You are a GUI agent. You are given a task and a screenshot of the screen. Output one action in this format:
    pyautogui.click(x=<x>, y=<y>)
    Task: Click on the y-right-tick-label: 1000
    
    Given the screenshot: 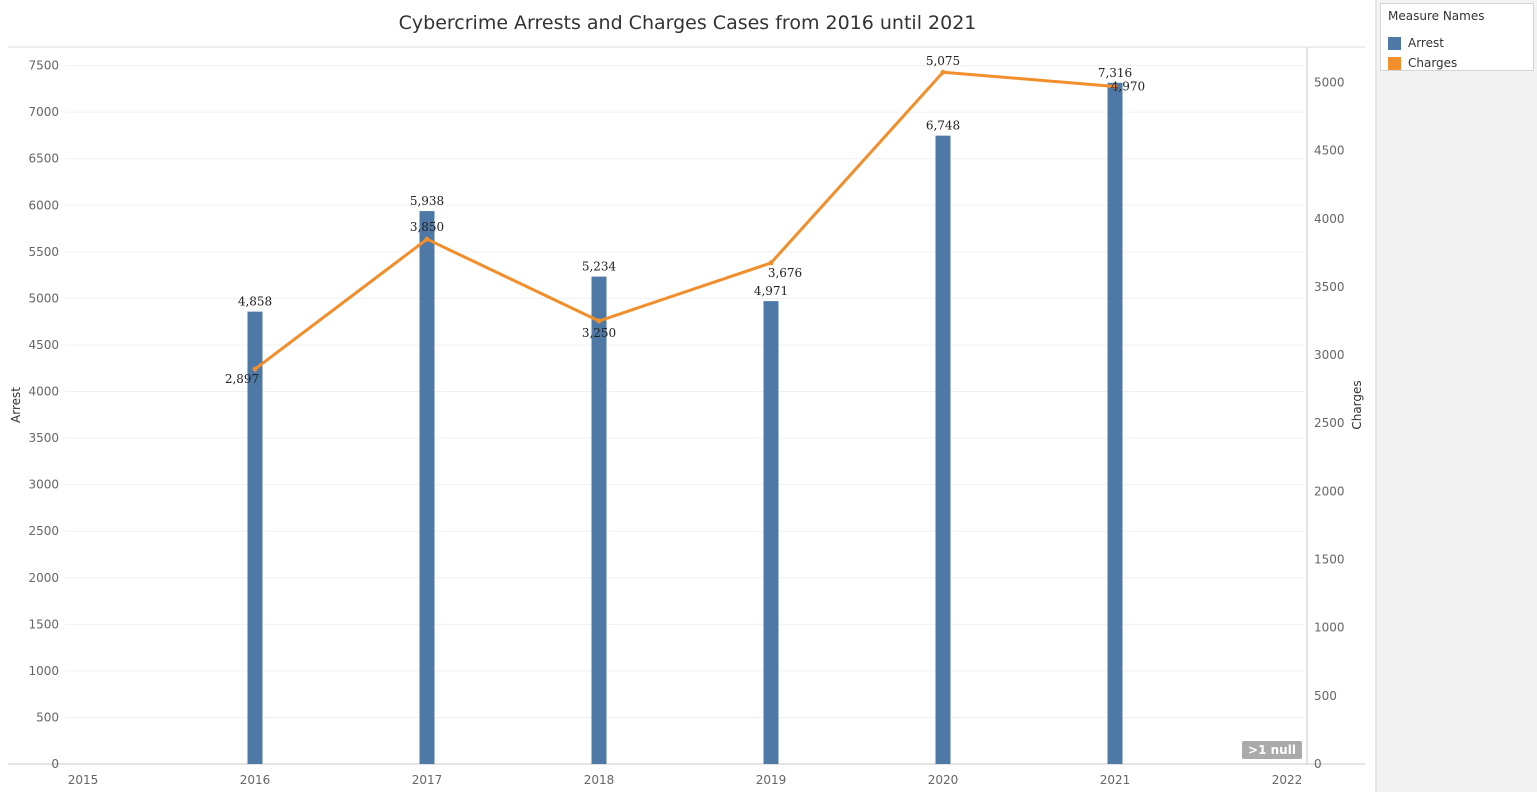 What is the action you would take?
    pyautogui.click(x=1329, y=628)
    